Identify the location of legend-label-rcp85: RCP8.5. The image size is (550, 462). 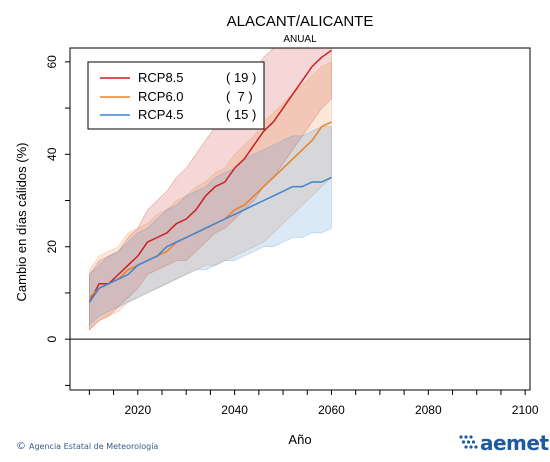
(161, 77).